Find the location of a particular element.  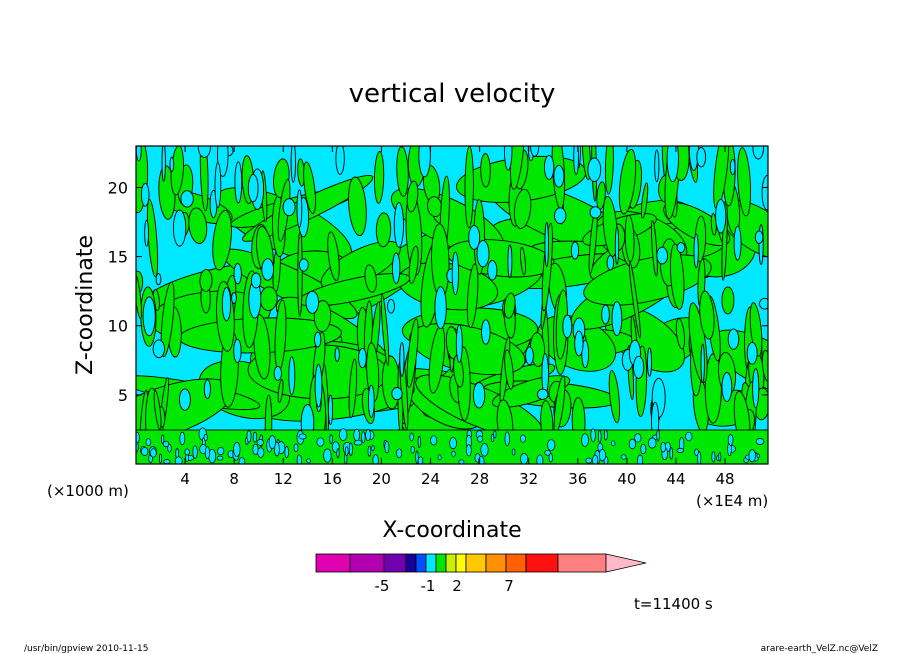

y-tick-label: 15 is located at coordinates (118, 257).